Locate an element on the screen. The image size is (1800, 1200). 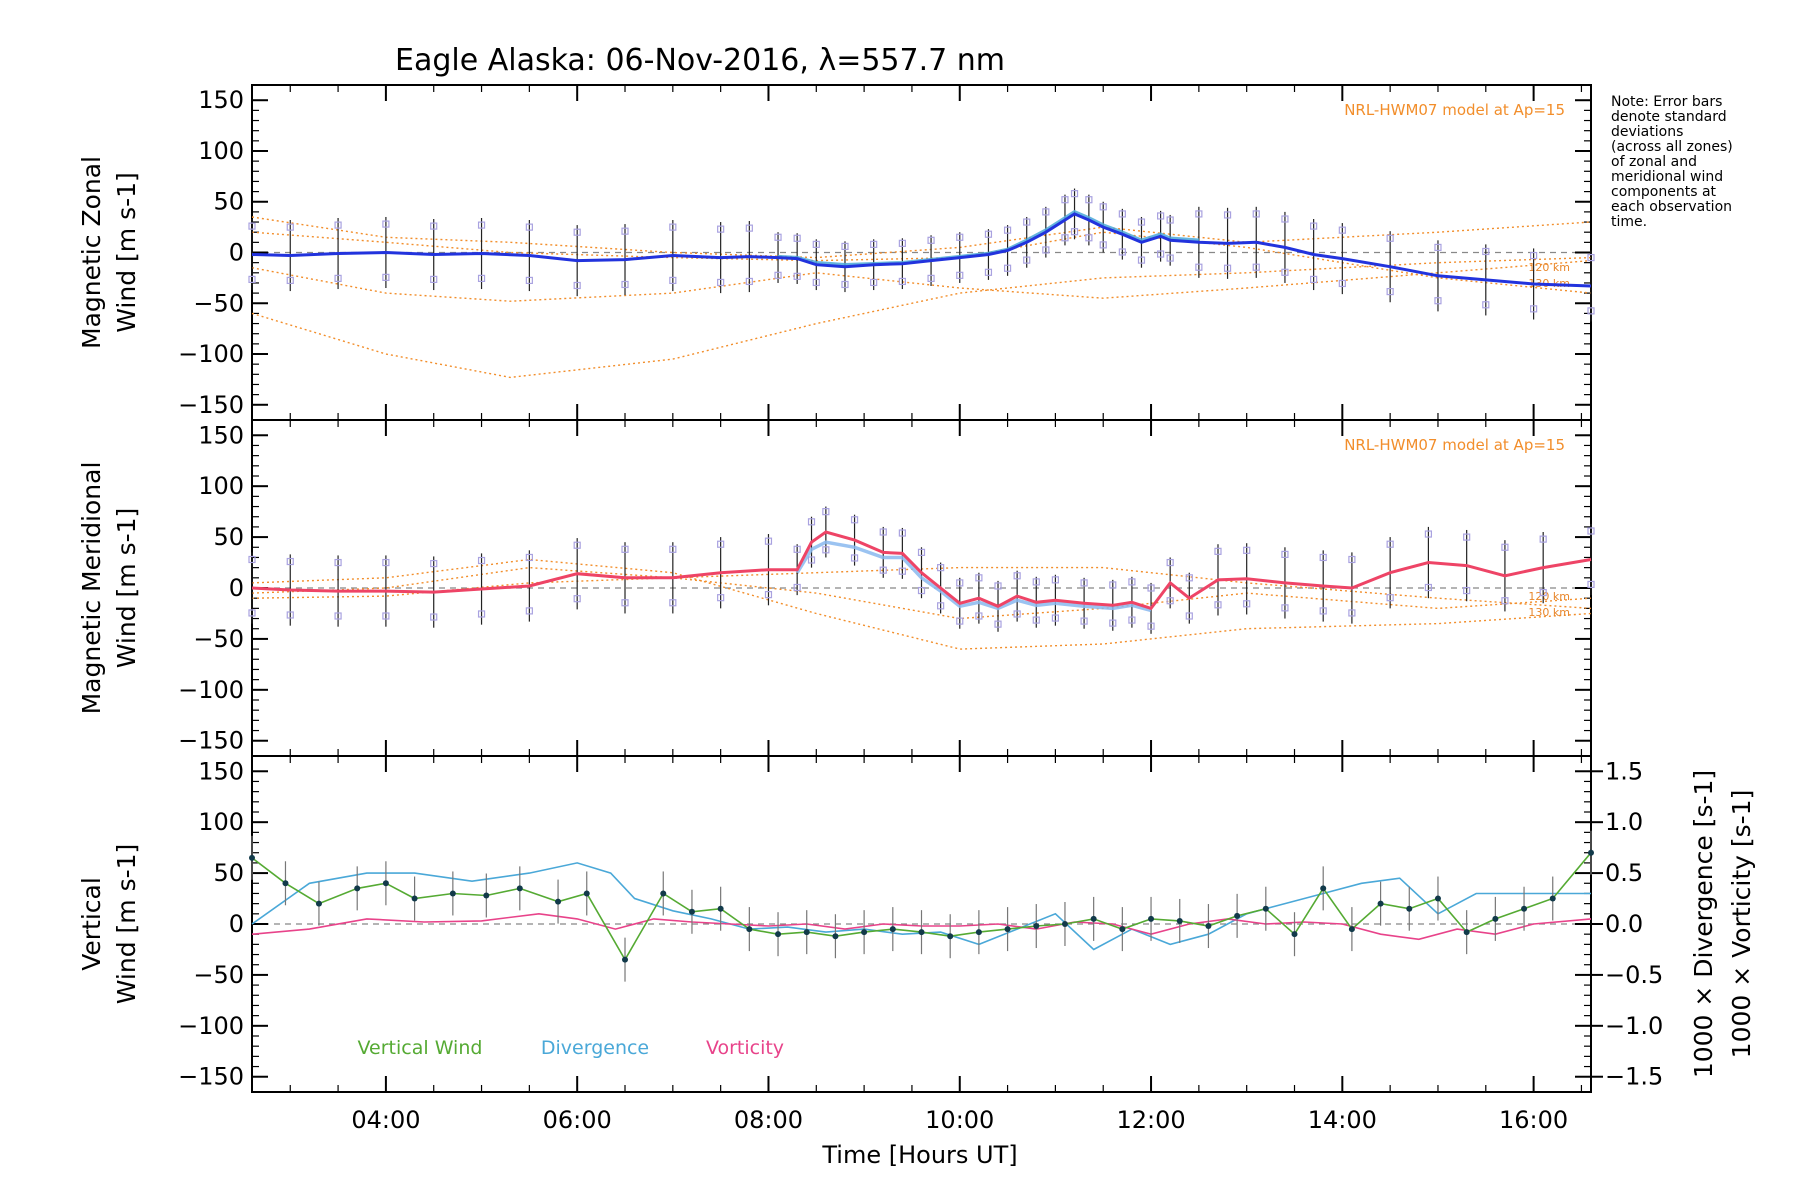
right-y-tick-label: −0.5 is located at coordinates (1634, 975).